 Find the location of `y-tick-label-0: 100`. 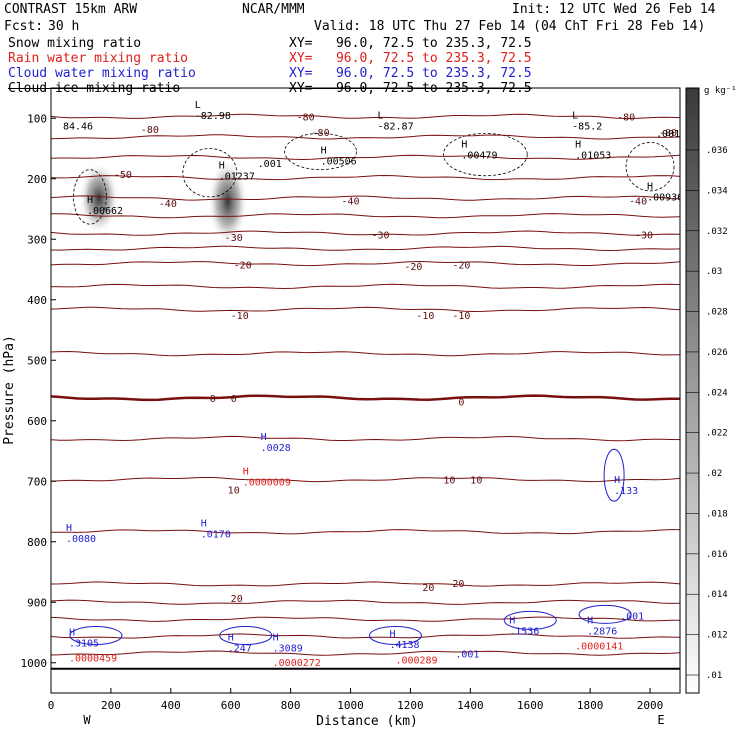

y-tick-label-0: 100 is located at coordinates (37, 118).